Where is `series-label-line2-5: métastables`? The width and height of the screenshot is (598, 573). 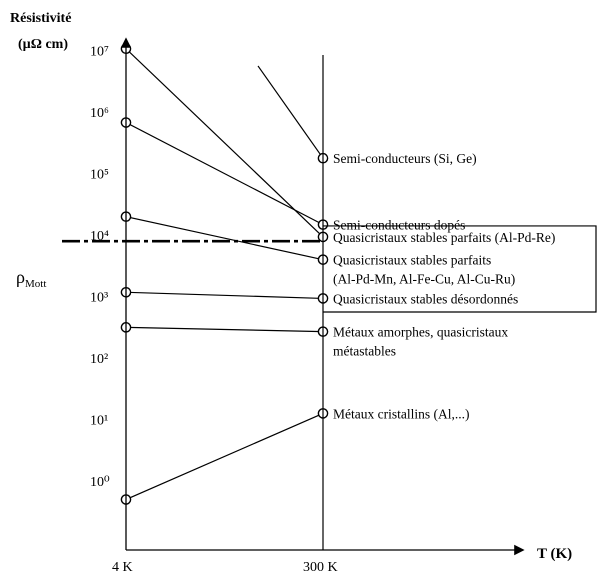 series-label-line2-5: métastables is located at coordinates (364, 351).